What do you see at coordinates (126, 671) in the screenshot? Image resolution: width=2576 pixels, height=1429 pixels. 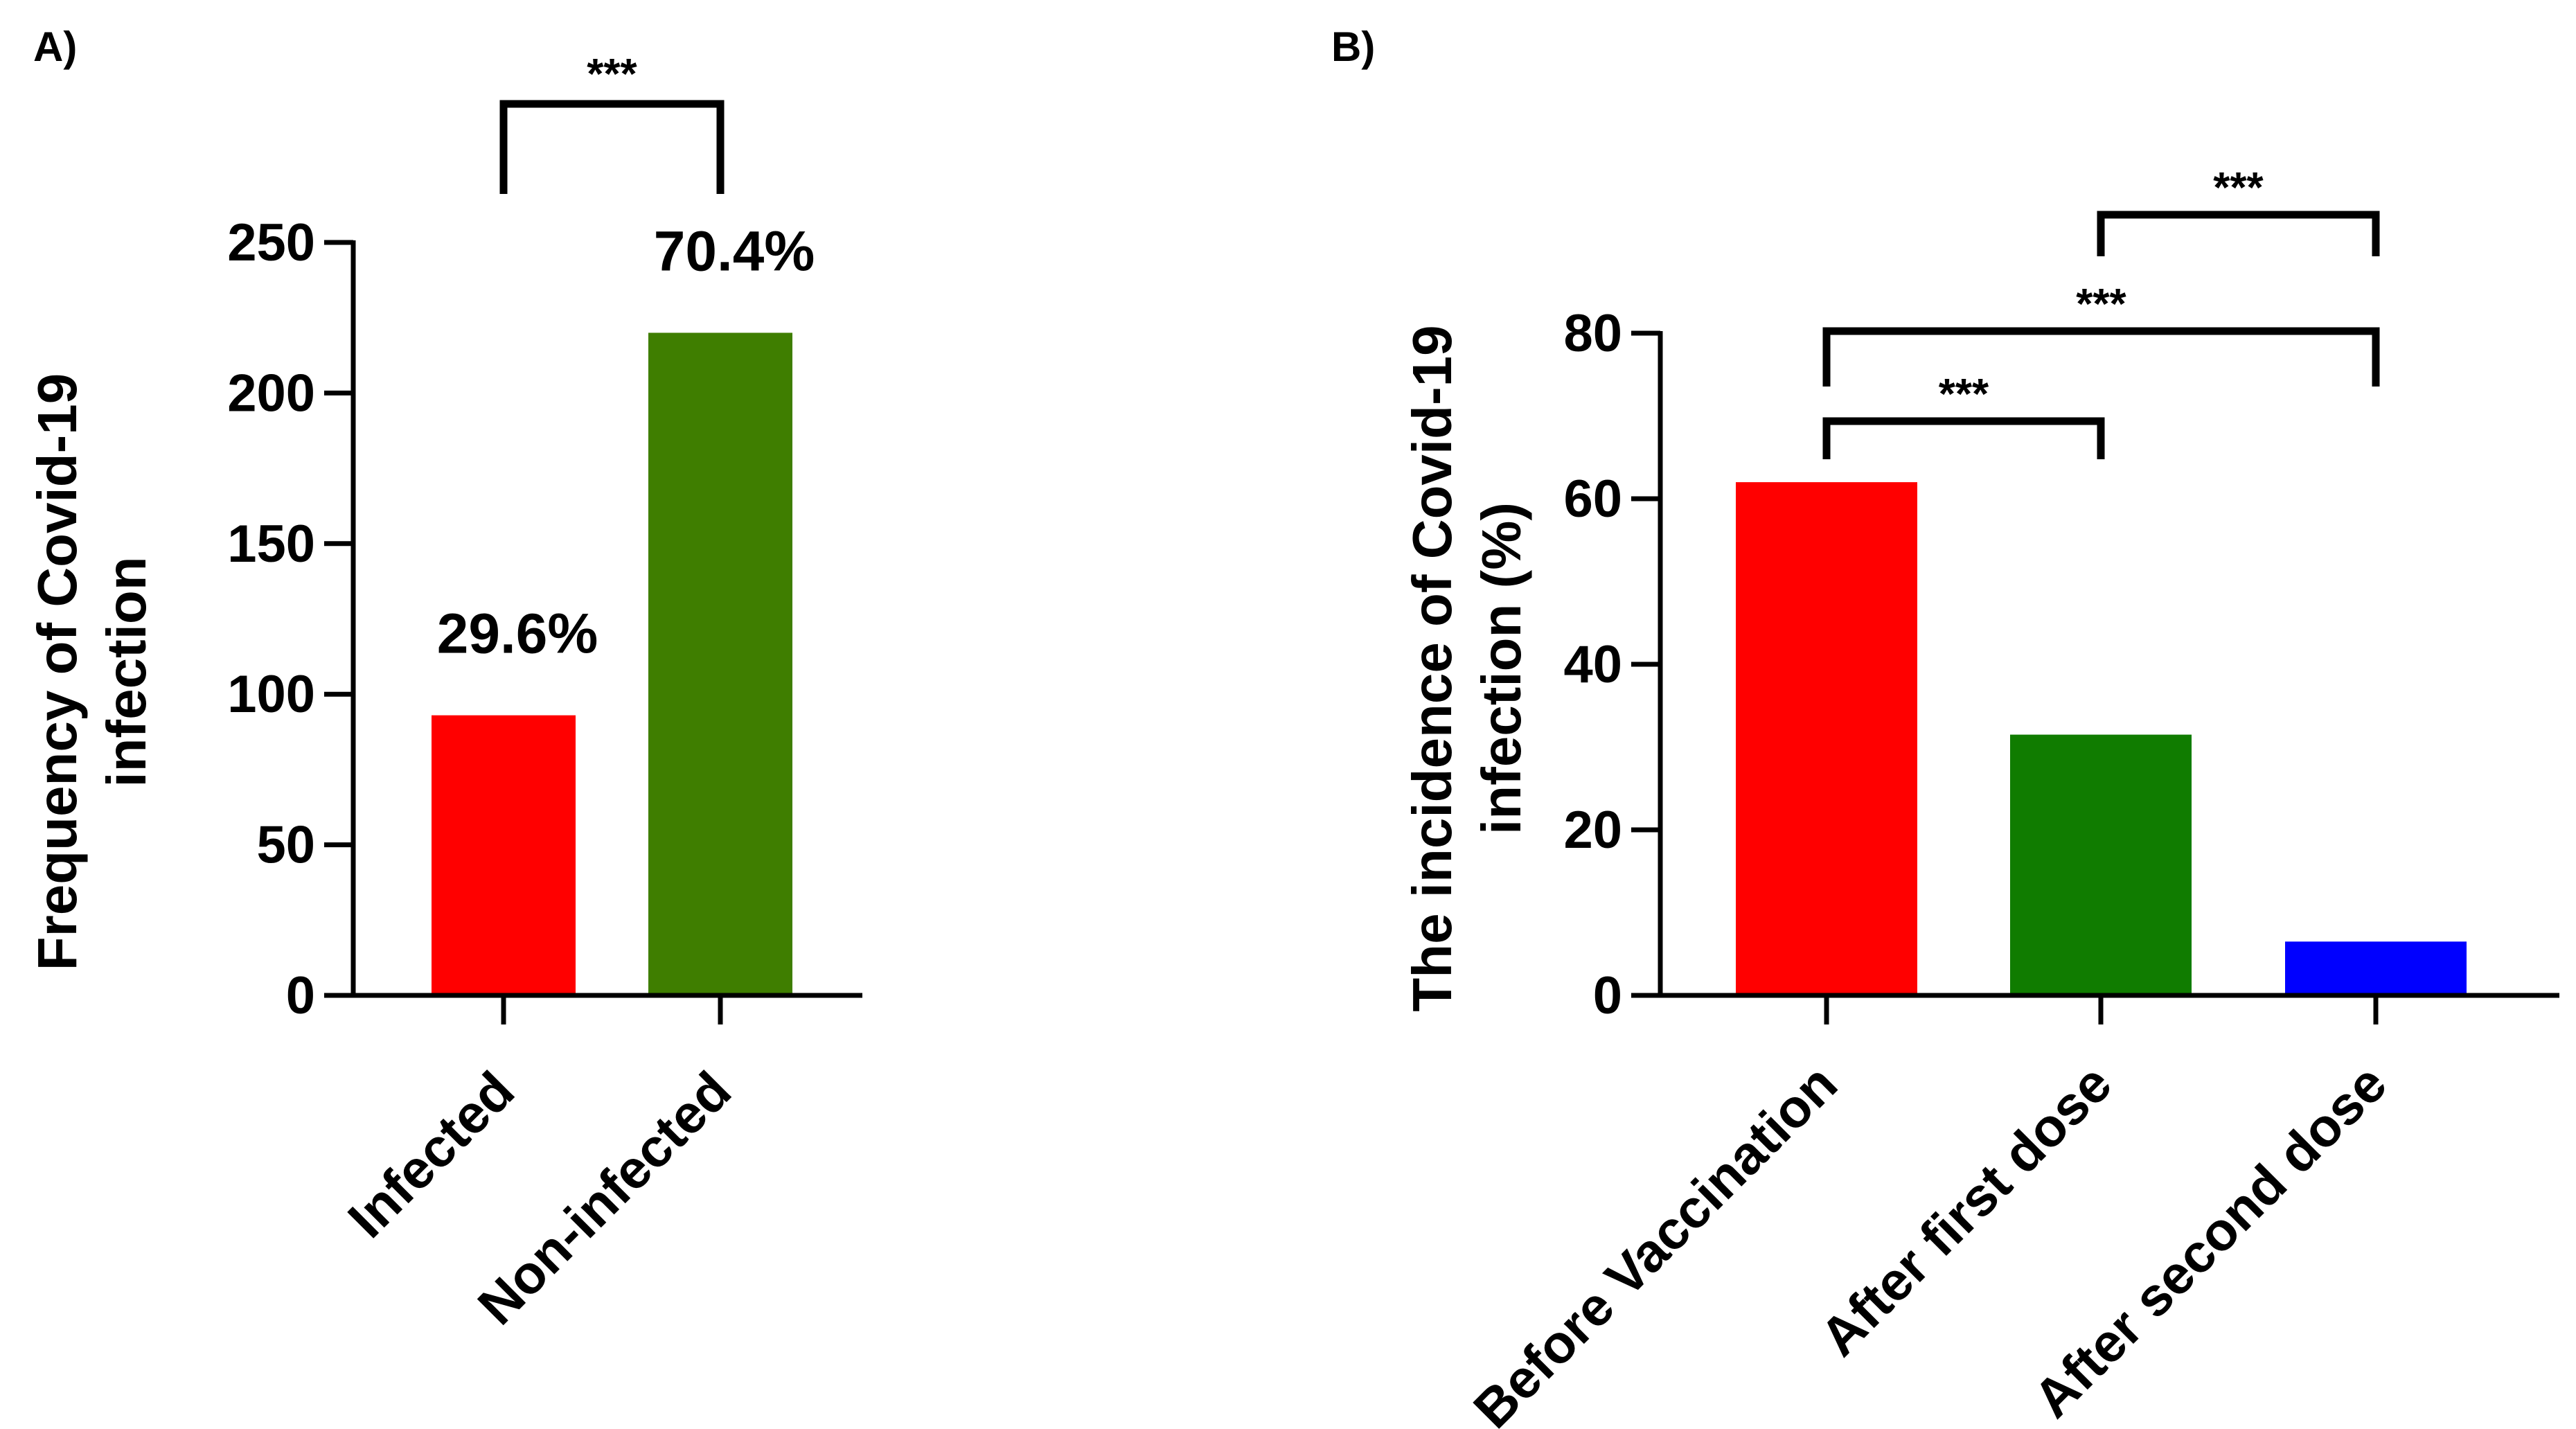 I see `panel-a-y-axis-title-line-2: infection` at bounding box center [126, 671].